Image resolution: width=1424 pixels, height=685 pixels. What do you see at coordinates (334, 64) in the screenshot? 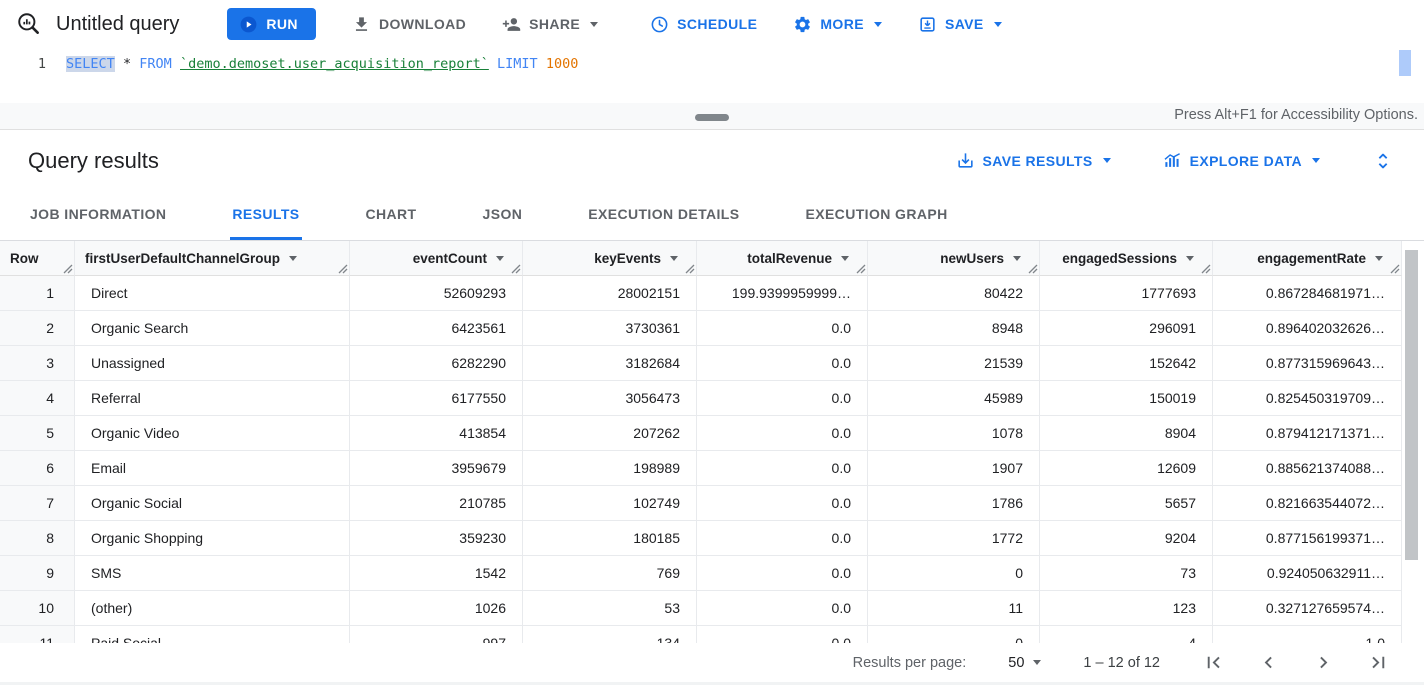
I see `sql-table-reference-link: `demo.demoset.user_acquisition_report`` at bounding box center [334, 64].